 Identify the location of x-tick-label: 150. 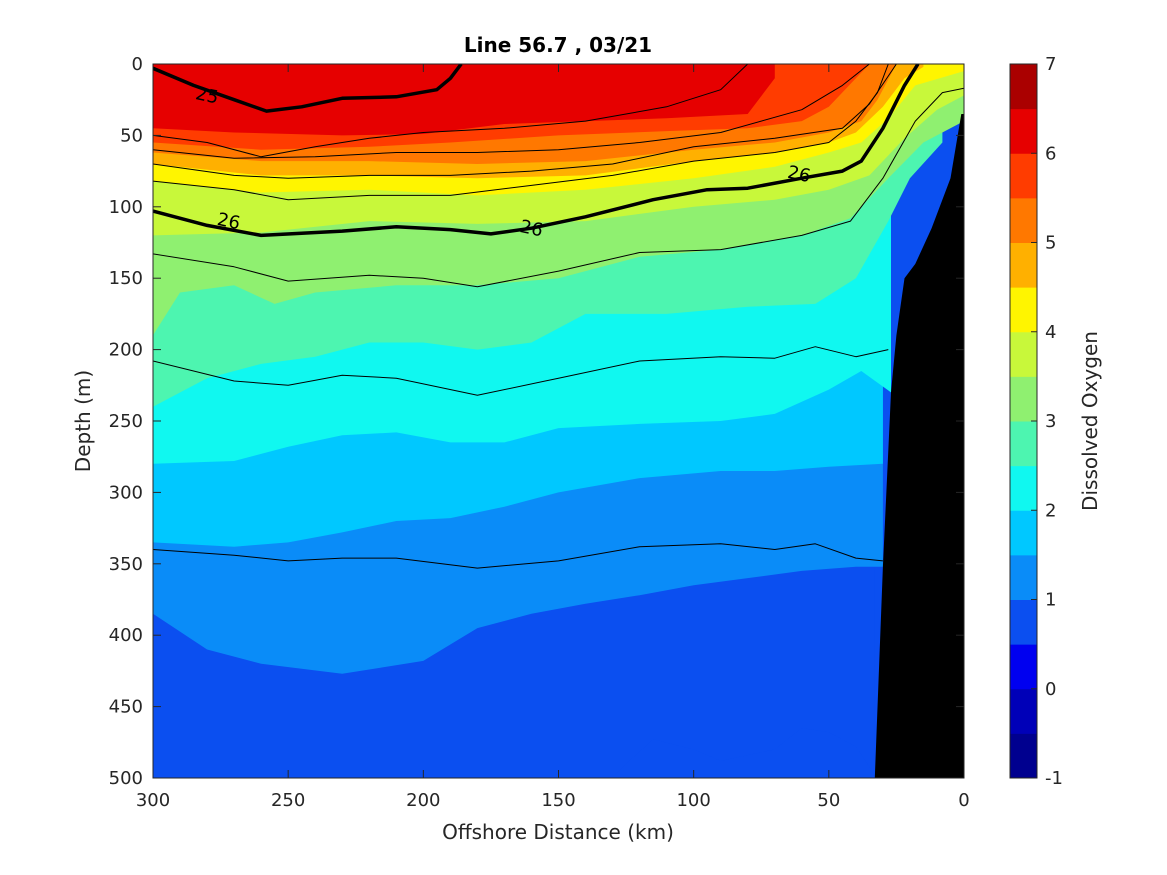
(558, 800).